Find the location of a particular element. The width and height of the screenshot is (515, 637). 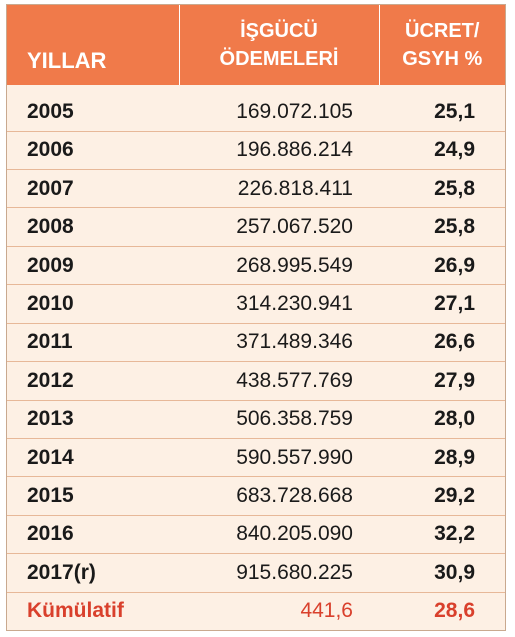

ratio-cell: 32,2 is located at coordinates (442, 535).